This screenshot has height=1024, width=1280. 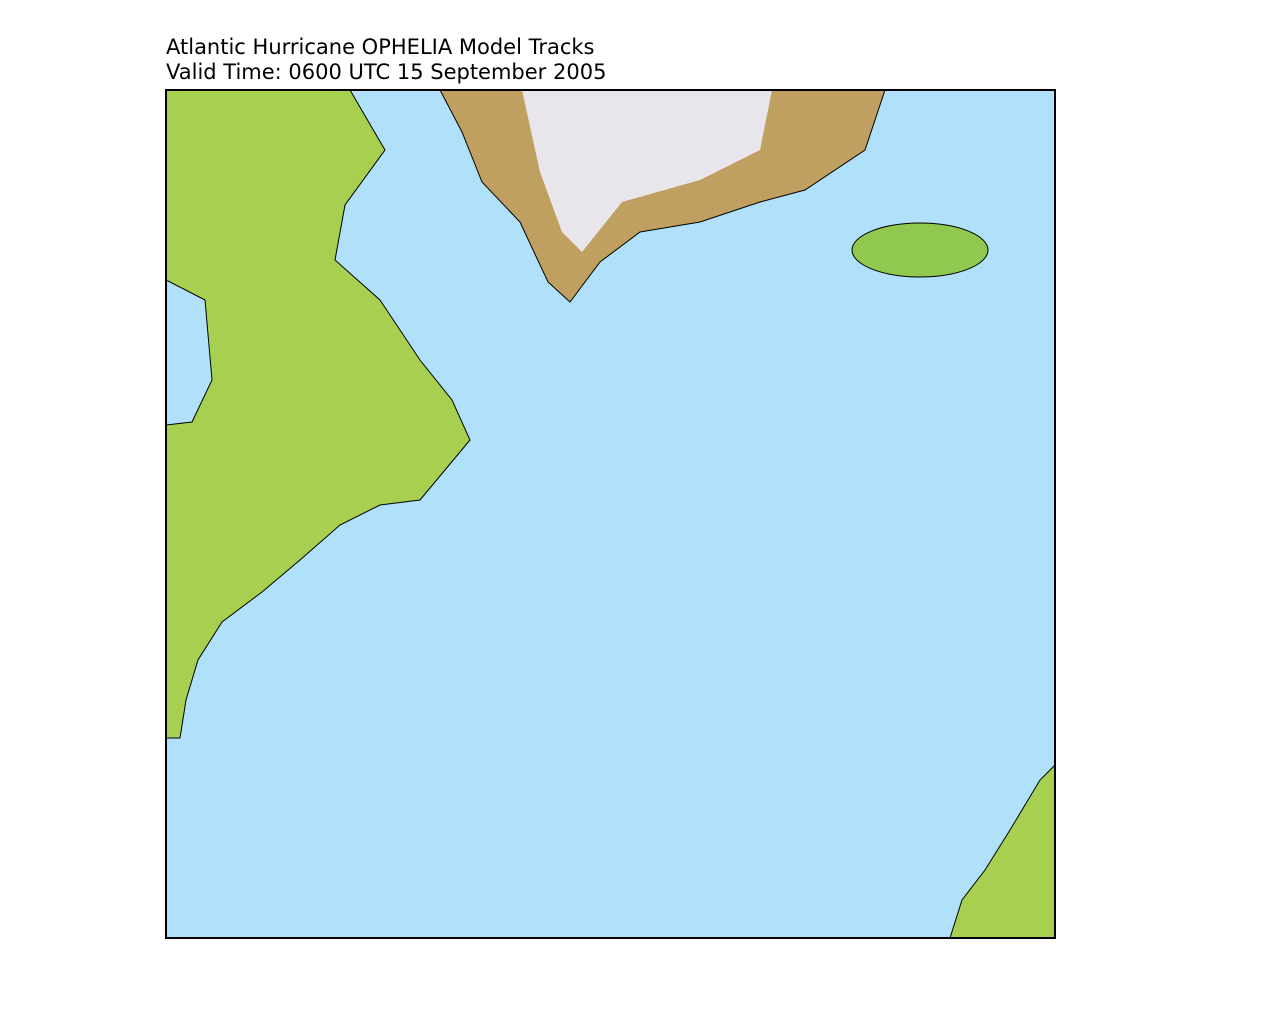 I want to click on iceland, so click(x=920, y=250).